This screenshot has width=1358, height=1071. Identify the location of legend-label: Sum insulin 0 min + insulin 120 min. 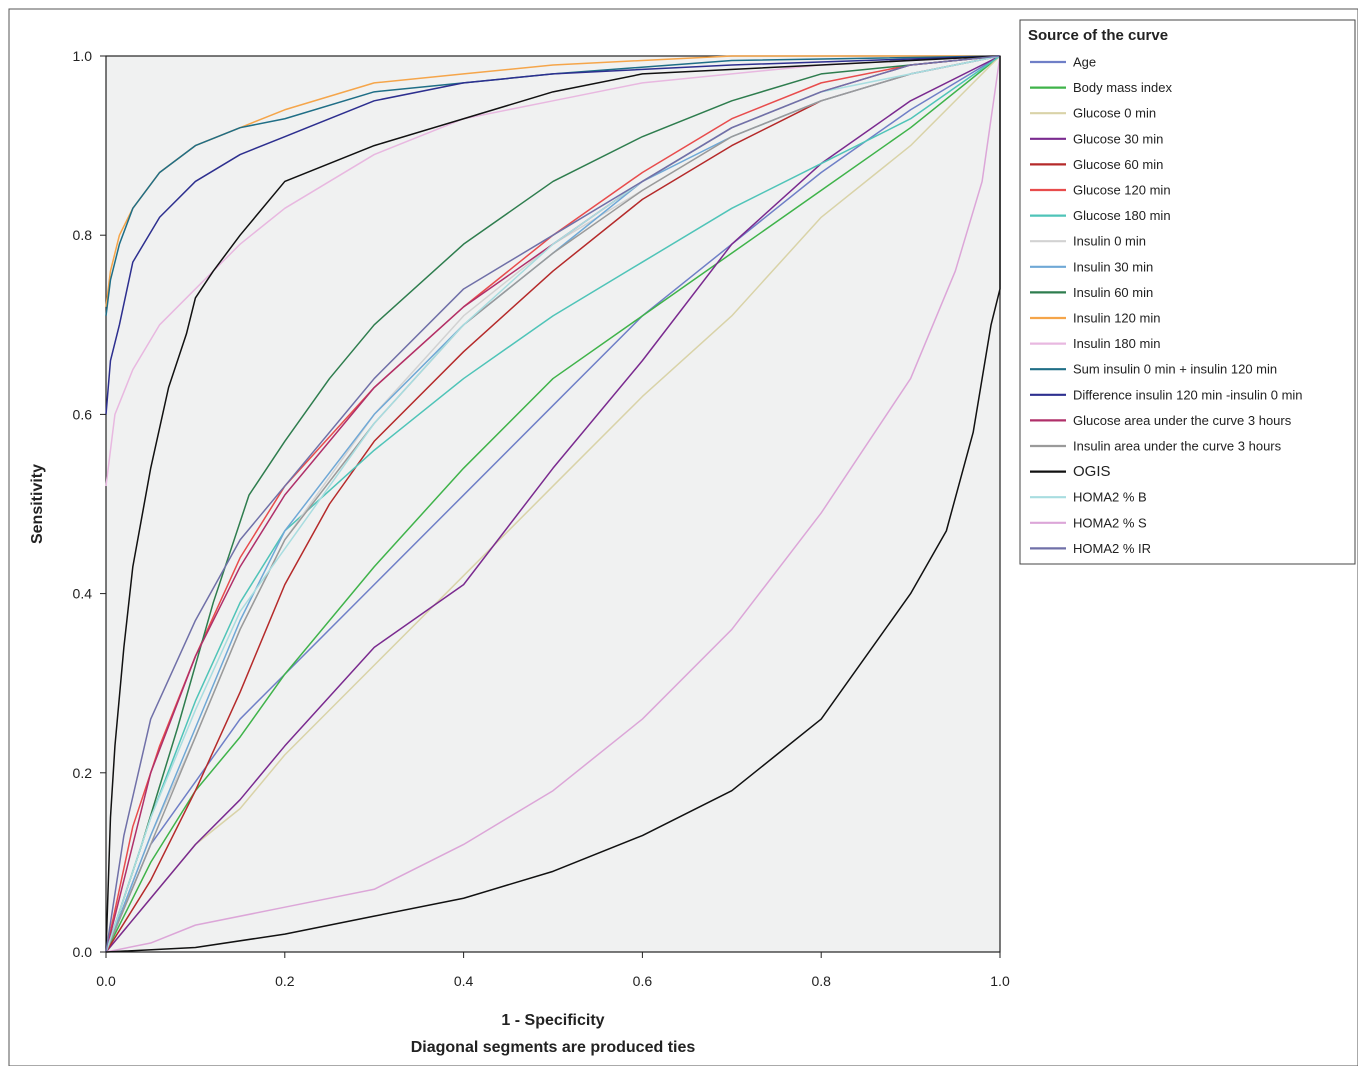
(1175, 369).